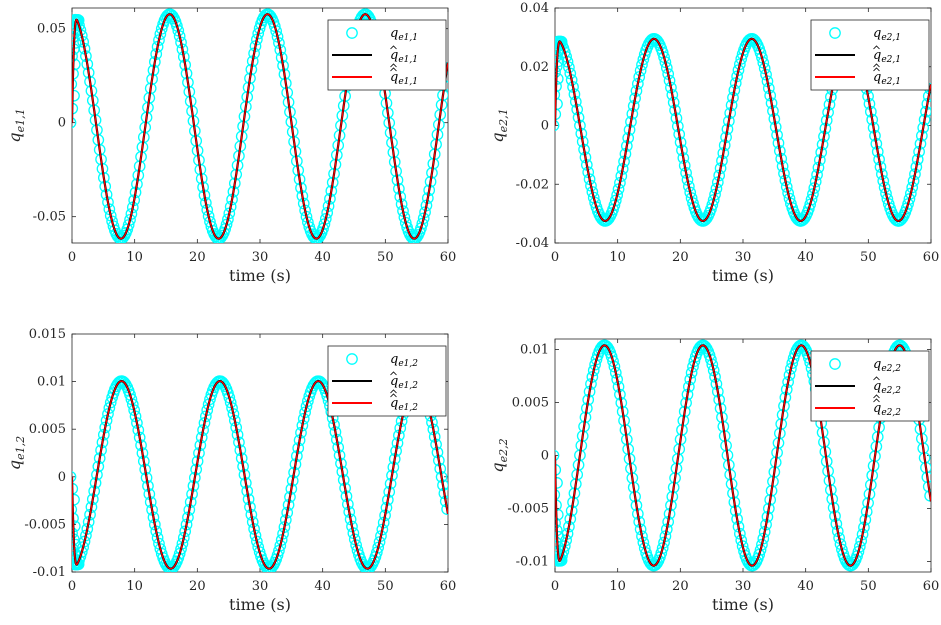  What do you see at coordinates (503, 450) in the screenshot?
I see `y-axis-label-sub: e2,2` at bounding box center [503, 450].